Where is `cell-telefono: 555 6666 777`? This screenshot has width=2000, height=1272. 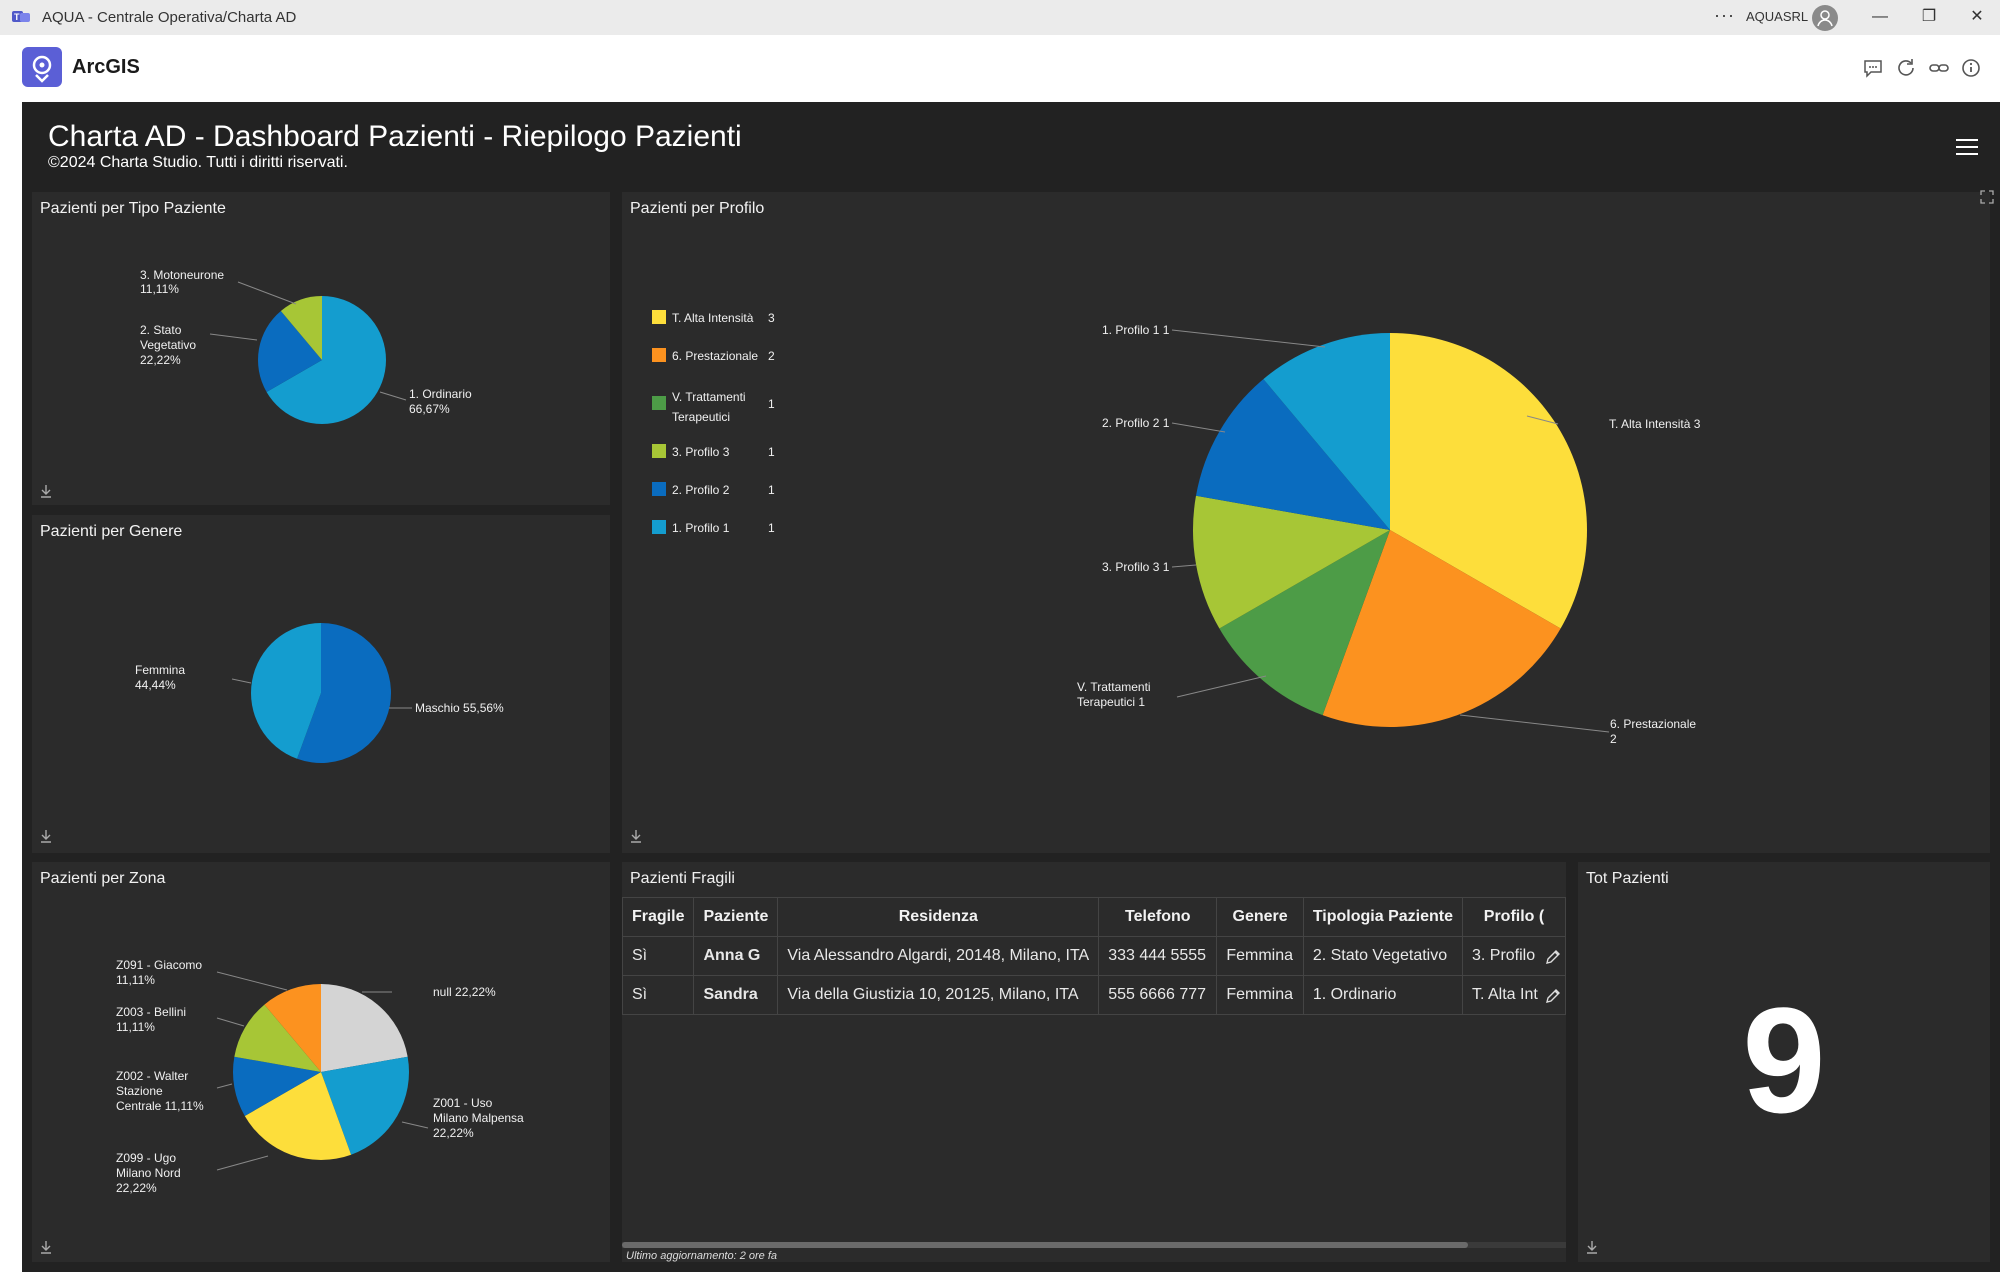 cell-telefono: 555 6666 777 is located at coordinates (1158, 995).